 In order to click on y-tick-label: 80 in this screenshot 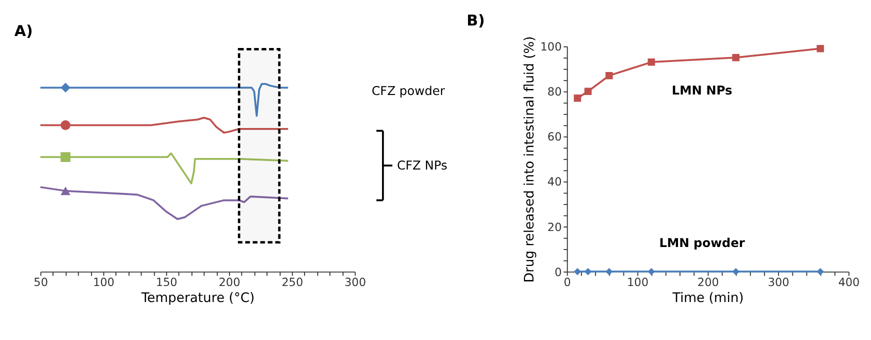, I will do `click(554, 92)`.